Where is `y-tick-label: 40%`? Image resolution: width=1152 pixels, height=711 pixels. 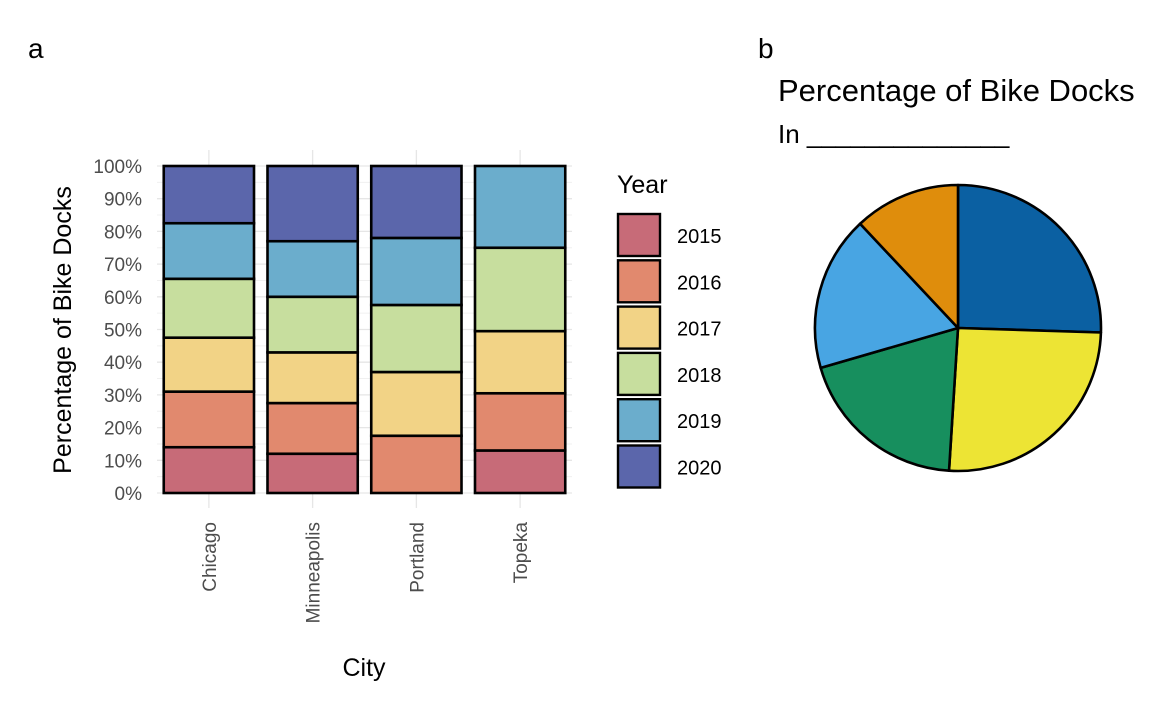 y-tick-label: 40% is located at coordinates (123, 363).